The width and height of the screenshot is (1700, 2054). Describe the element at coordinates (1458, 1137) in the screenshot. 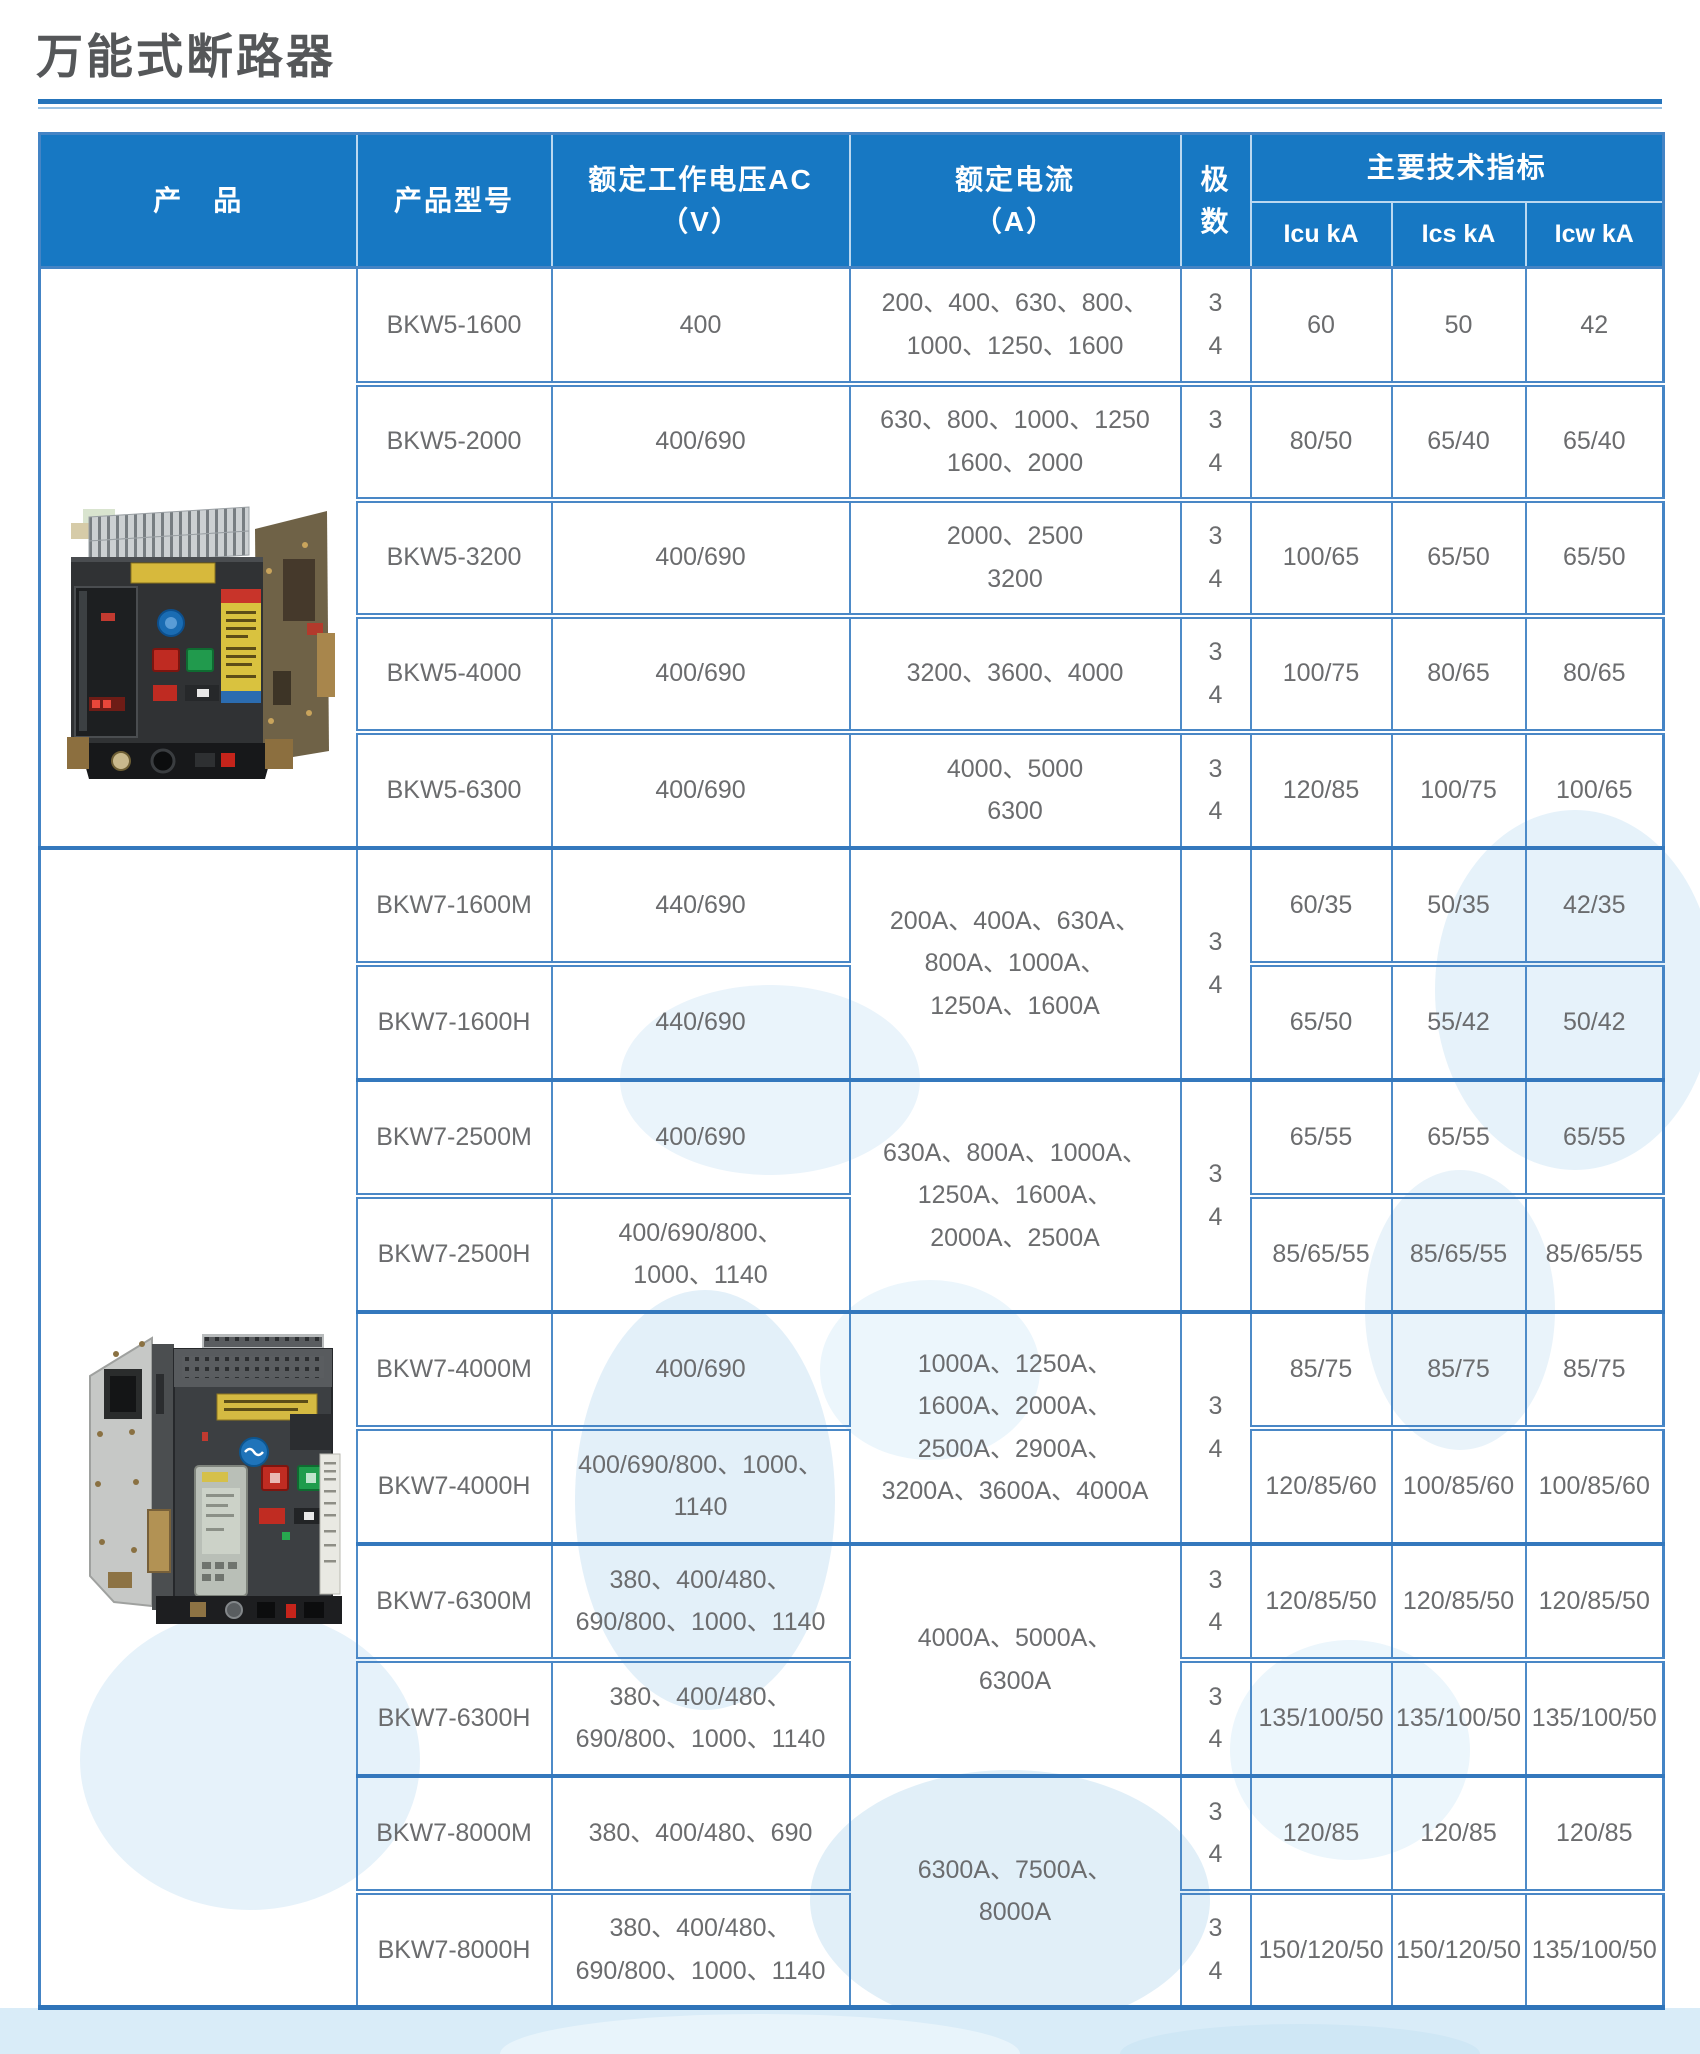

I see `cell-ics: 65/55` at that location.